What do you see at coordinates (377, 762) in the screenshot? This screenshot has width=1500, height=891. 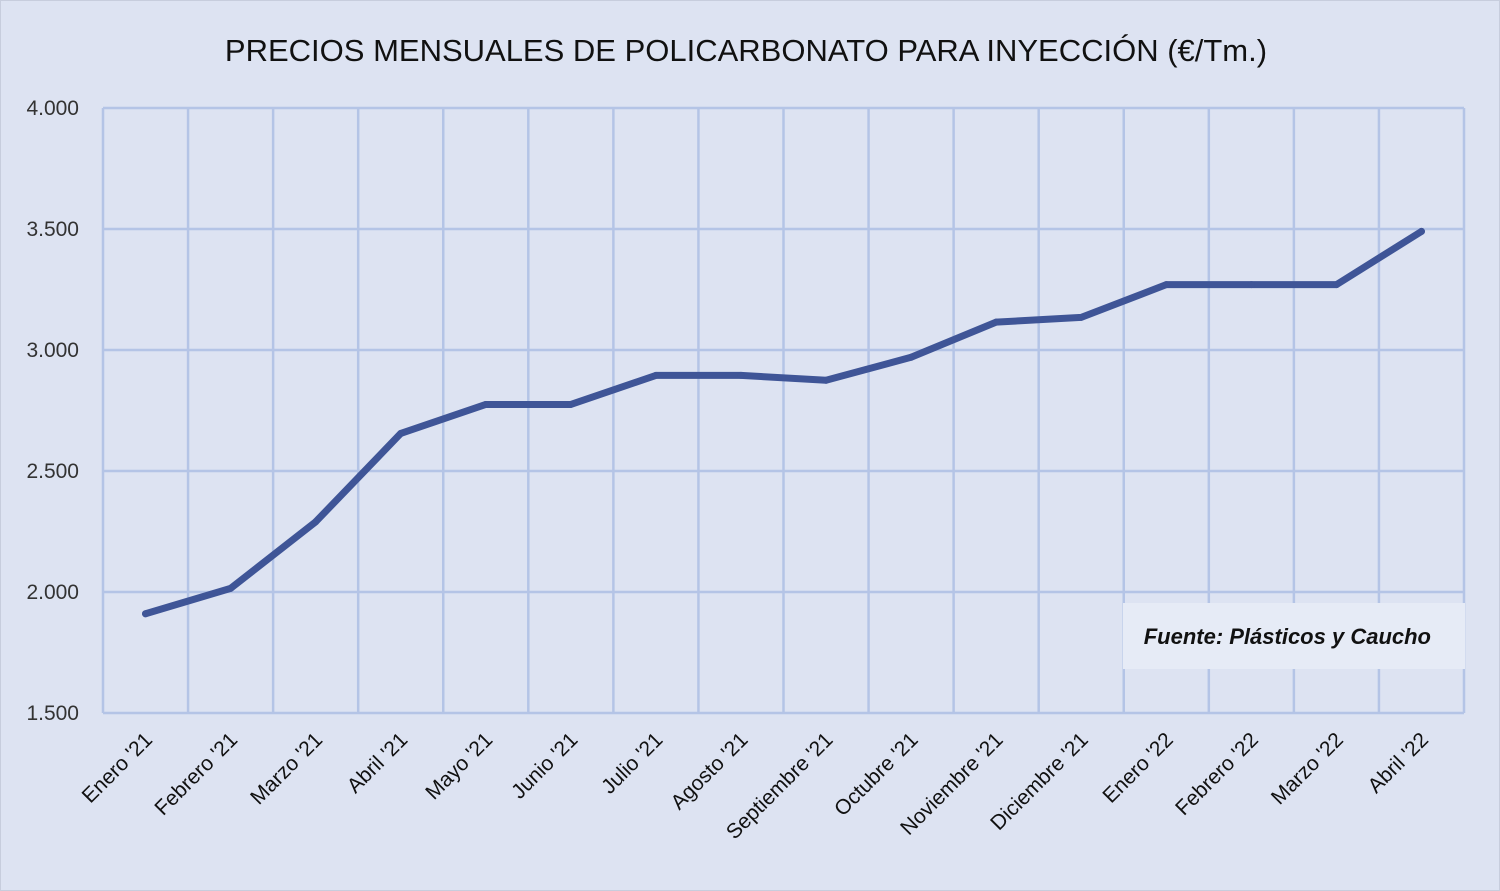 I see `x-tick-label: Abril '21` at bounding box center [377, 762].